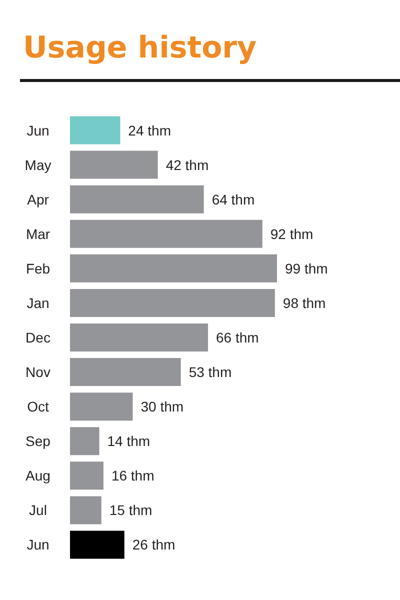  I want to click on data-label: 92 thm, so click(292, 234).